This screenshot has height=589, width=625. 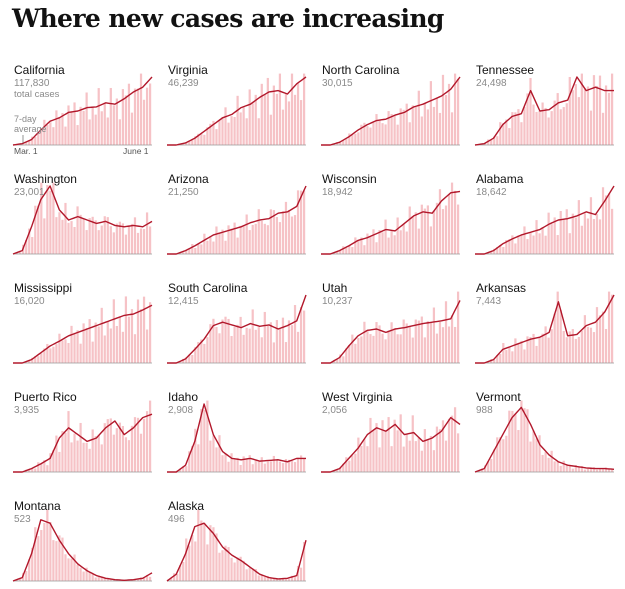 I want to click on panel-name: California, so click(x=39, y=70).